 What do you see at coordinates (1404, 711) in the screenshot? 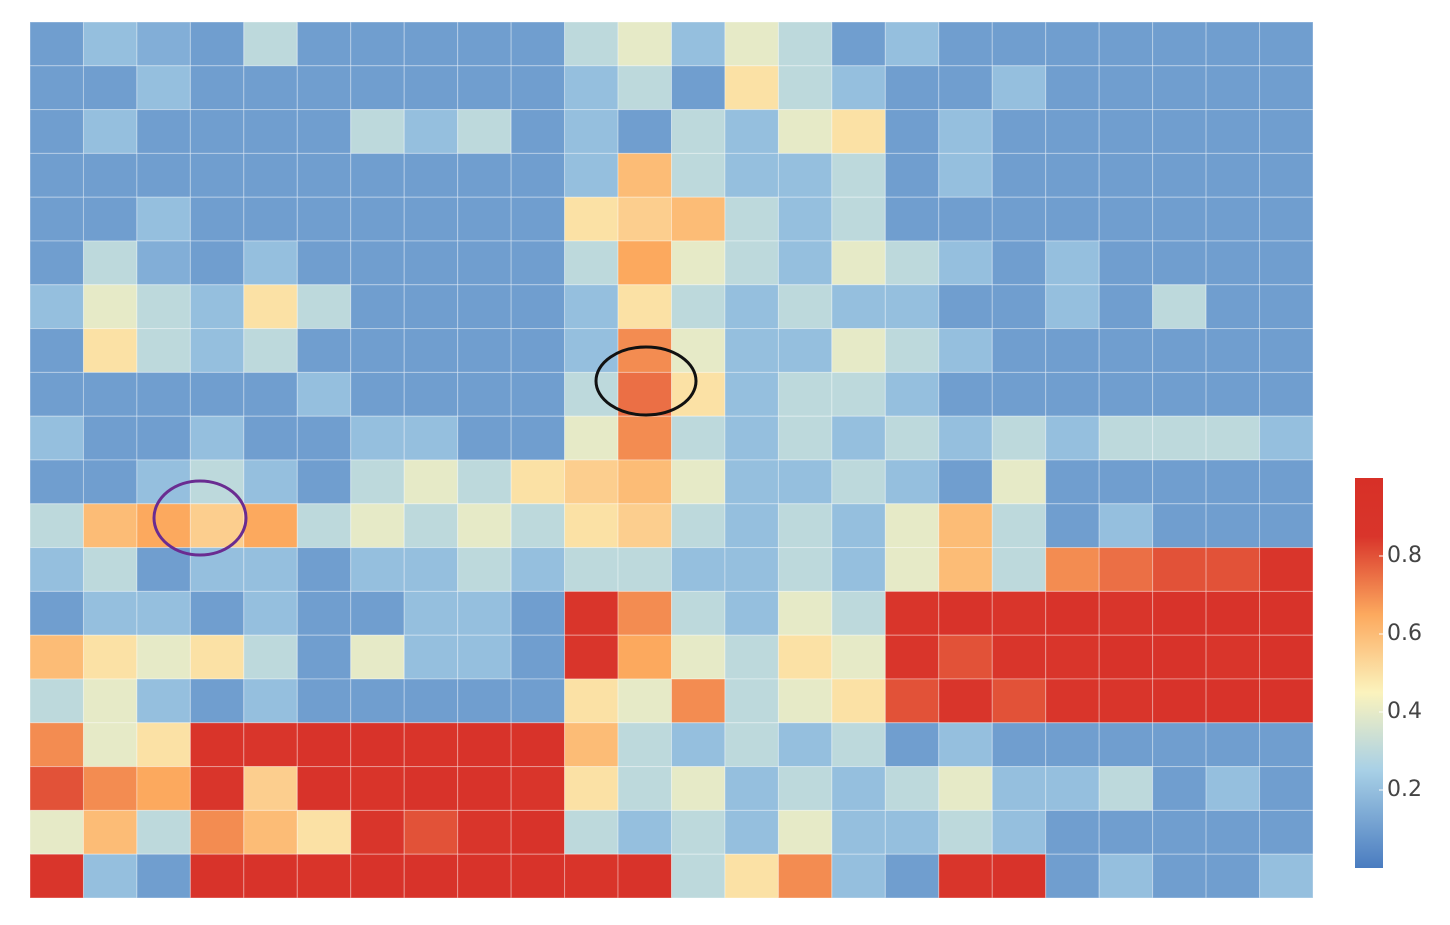
I see `colorbar-tick-label: 0.4` at bounding box center [1404, 711].